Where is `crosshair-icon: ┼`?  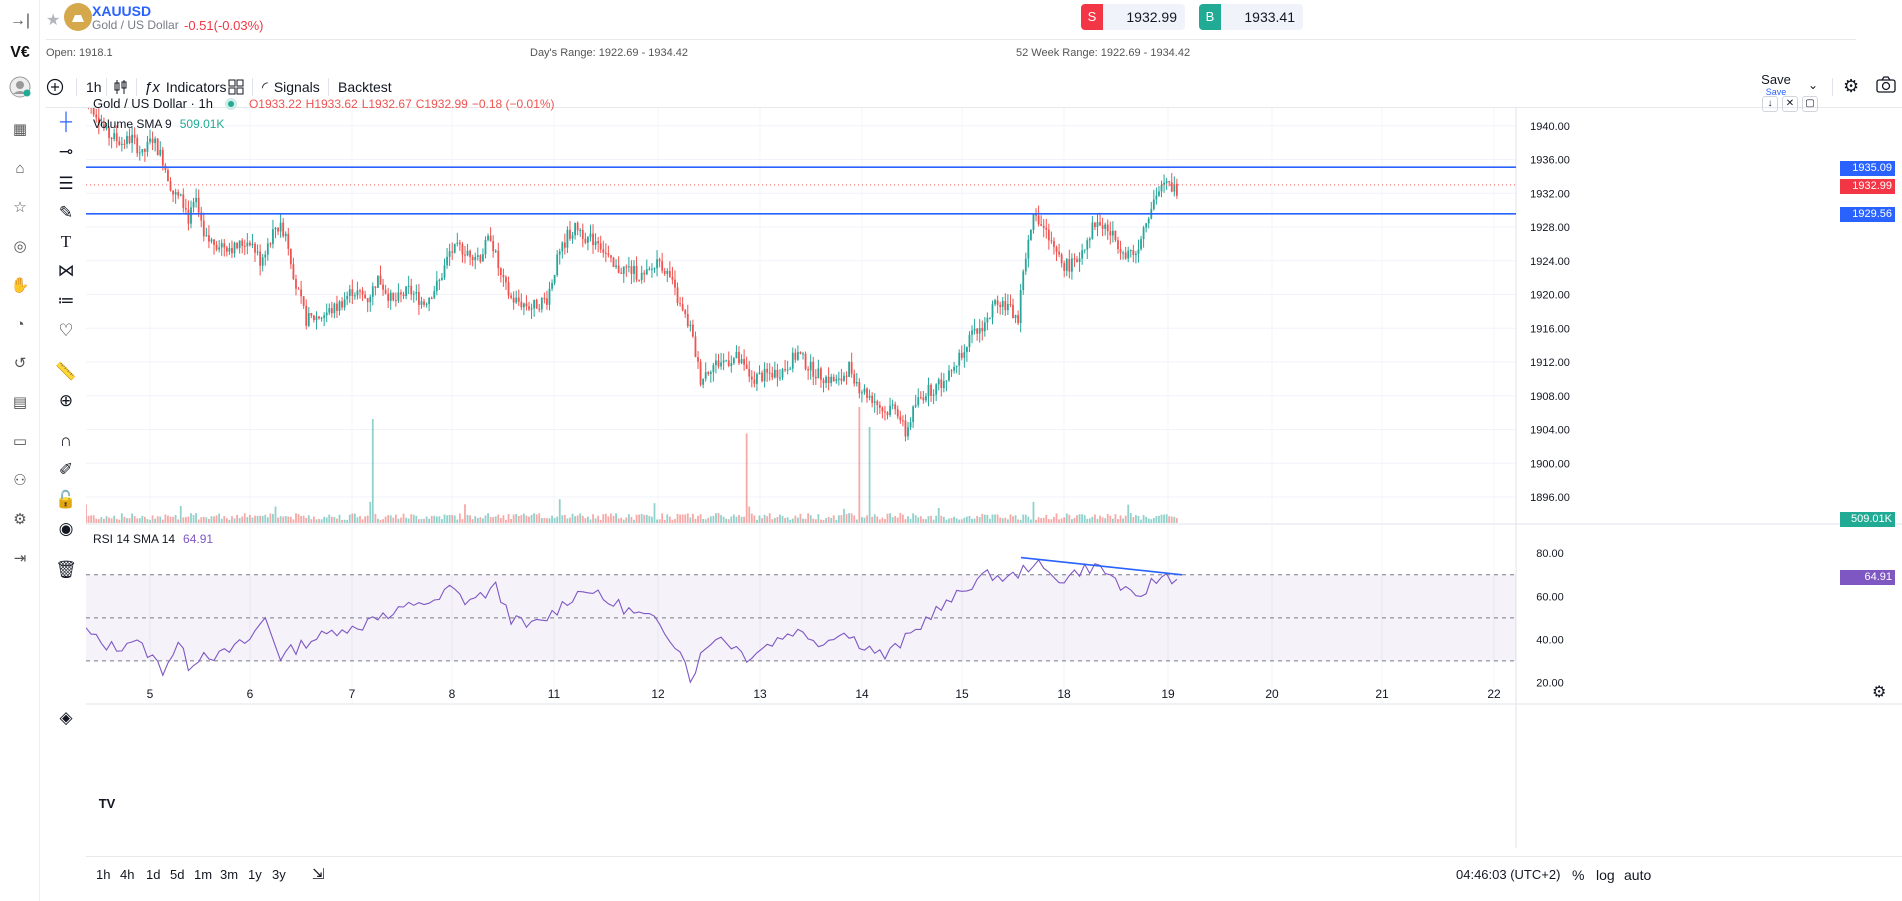
crosshair-icon: ┼ is located at coordinates (66, 121).